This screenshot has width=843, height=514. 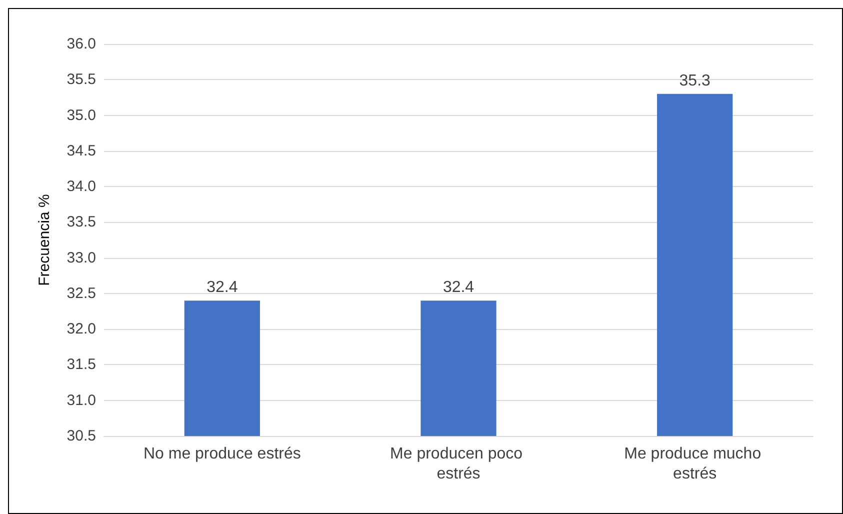 I want to click on x-tick-label: Me producen poco estrés, so click(x=458, y=464).